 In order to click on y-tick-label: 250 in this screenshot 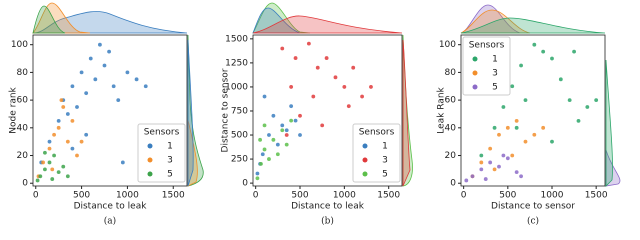, I will do `click(239, 160)`.